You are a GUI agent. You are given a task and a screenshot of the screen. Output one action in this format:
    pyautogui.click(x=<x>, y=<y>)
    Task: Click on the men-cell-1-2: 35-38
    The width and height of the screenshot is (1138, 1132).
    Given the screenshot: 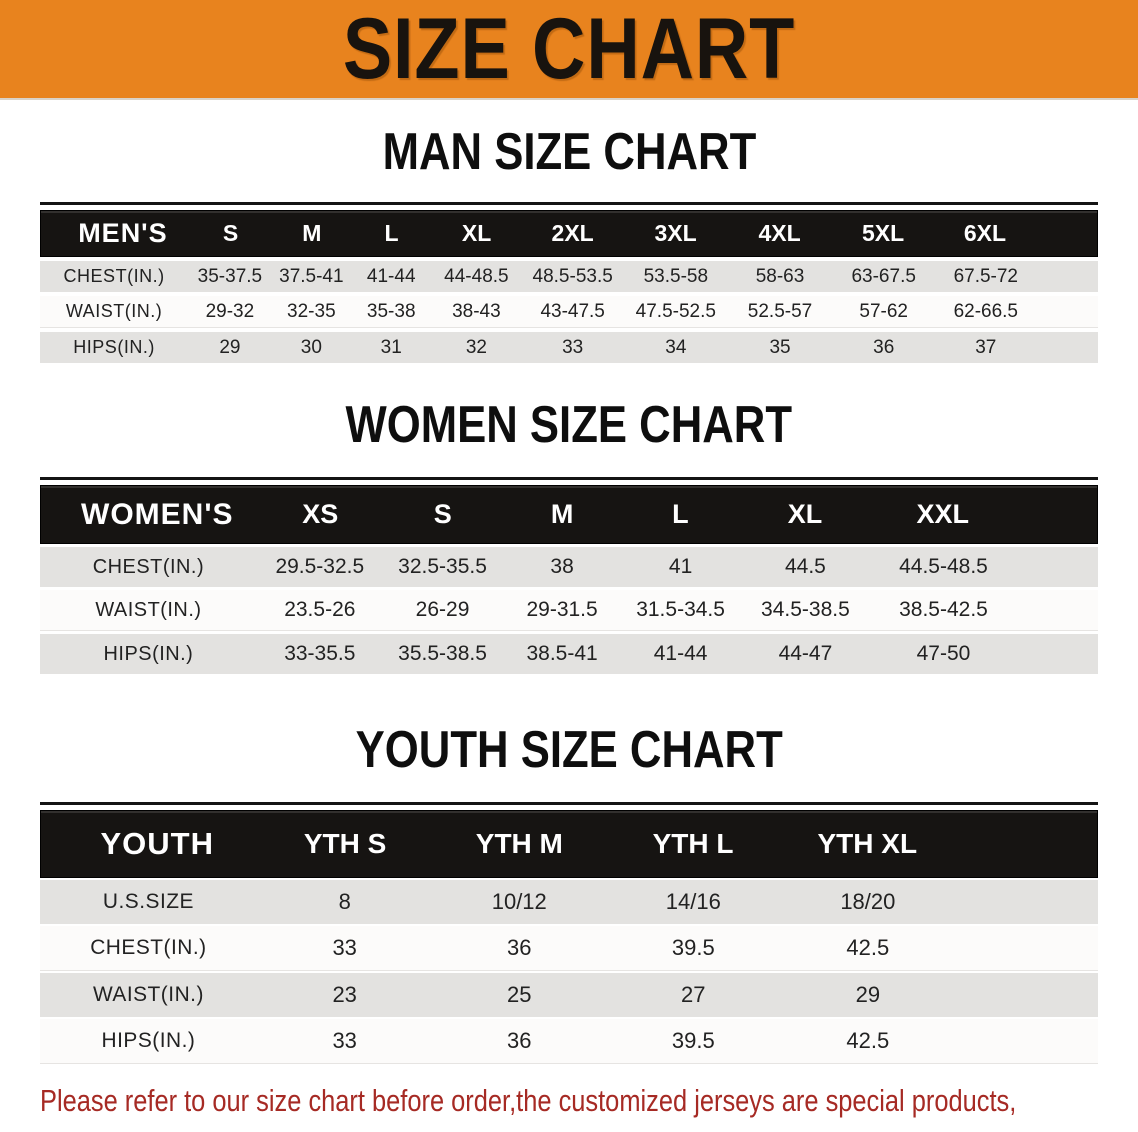 What is the action you would take?
    pyautogui.click(x=391, y=311)
    